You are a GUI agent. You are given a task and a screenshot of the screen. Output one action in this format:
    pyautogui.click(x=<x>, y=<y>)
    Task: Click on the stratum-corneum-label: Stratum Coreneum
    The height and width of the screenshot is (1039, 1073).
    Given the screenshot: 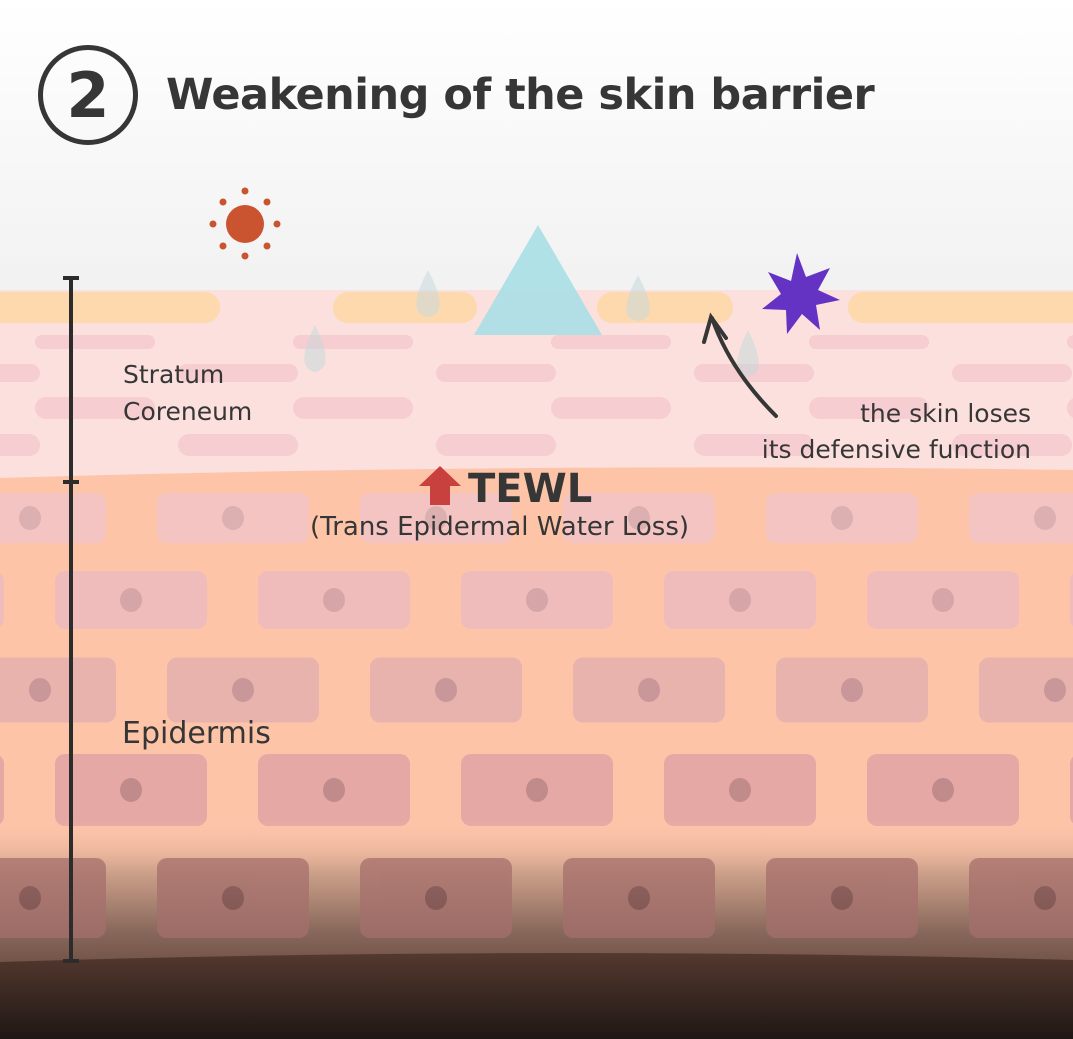 What is the action you would take?
    pyautogui.click(x=187, y=393)
    